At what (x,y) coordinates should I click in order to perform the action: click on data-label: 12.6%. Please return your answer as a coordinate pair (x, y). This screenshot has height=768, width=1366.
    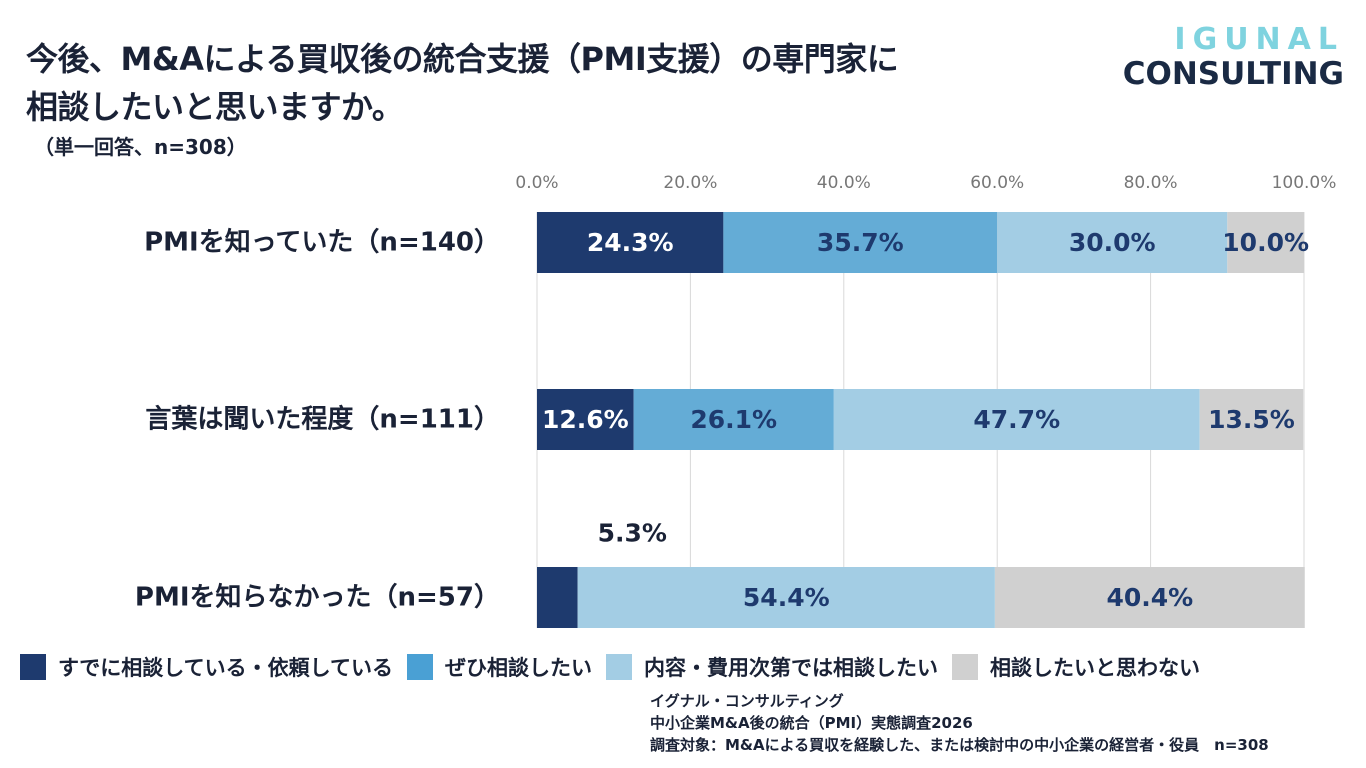
    Looking at the image, I should click on (585, 419).